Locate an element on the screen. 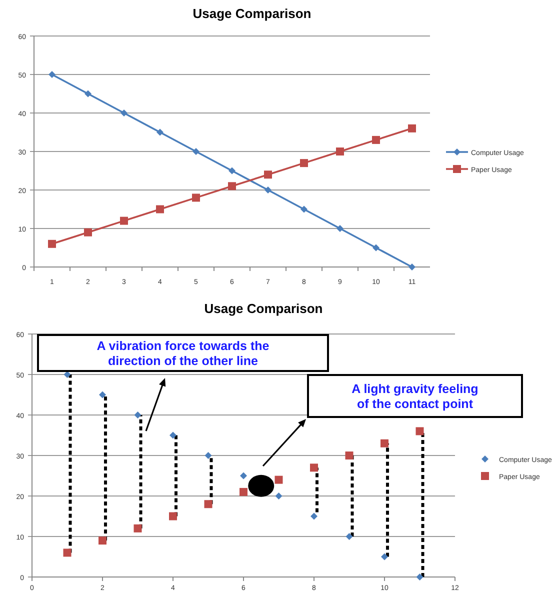 The height and width of the screenshot is (596, 552). annotation: A light gravity feeling of the contact point is located at coordinates (415, 396).